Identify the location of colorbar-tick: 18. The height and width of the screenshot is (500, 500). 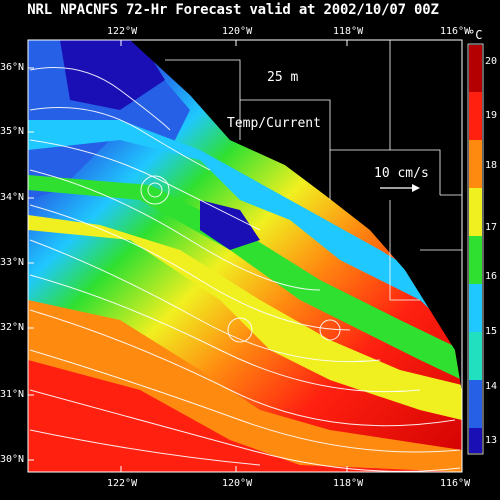
(491, 165).